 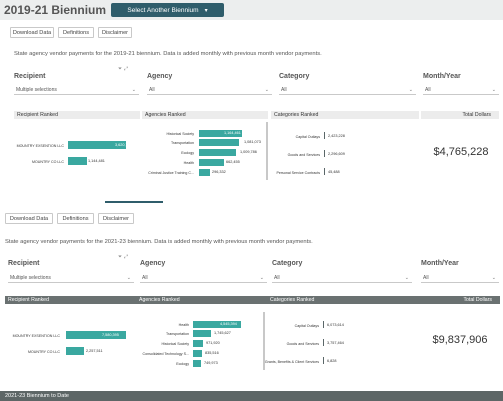 What do you see at coordinates (251, 396) in the screenshot?
I see `biennium-to-date-bar: 2021-23 Biennium to Date` at bounding box center [251, 396].